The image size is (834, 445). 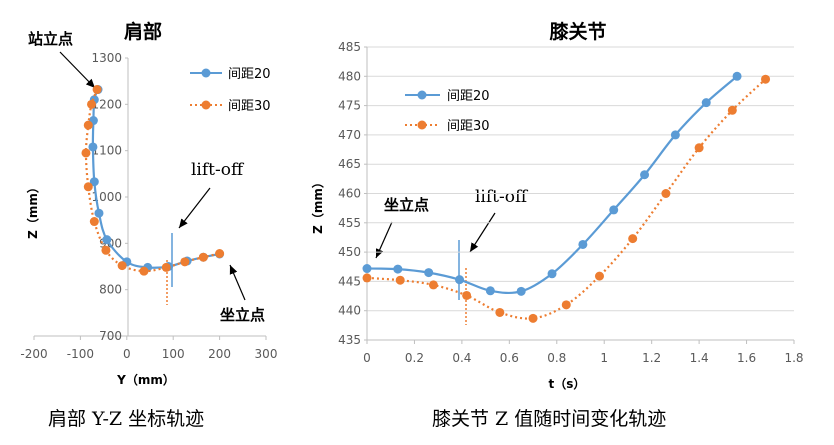 I want to click on left-chart-title: 肩部, so click(x=143, y=31).